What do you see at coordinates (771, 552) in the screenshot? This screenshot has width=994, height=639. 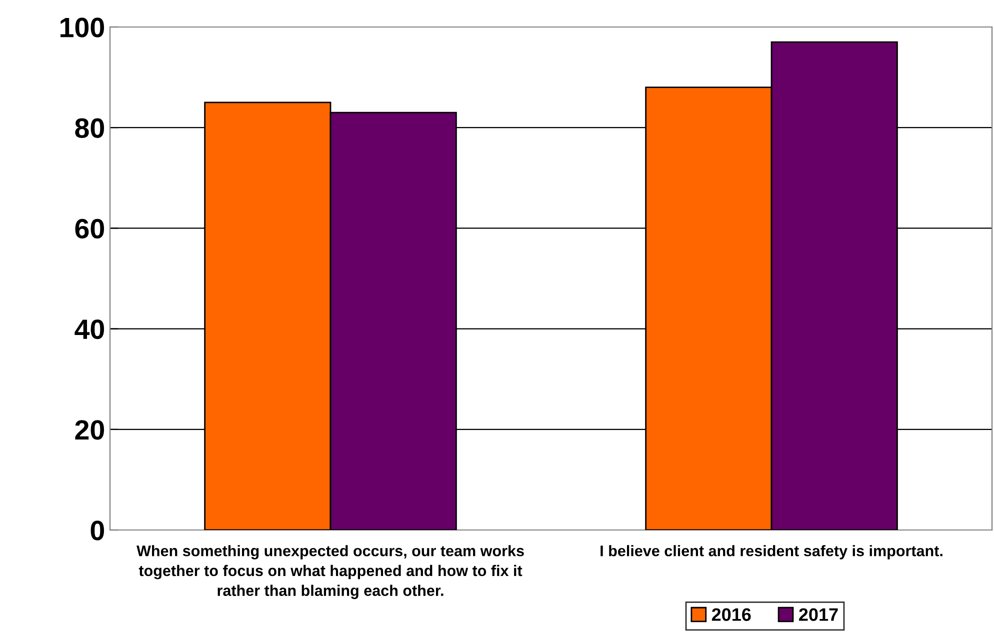 I see `x-tick-label: I believe client and resident safety is important.` at bounding box center [771, 552].